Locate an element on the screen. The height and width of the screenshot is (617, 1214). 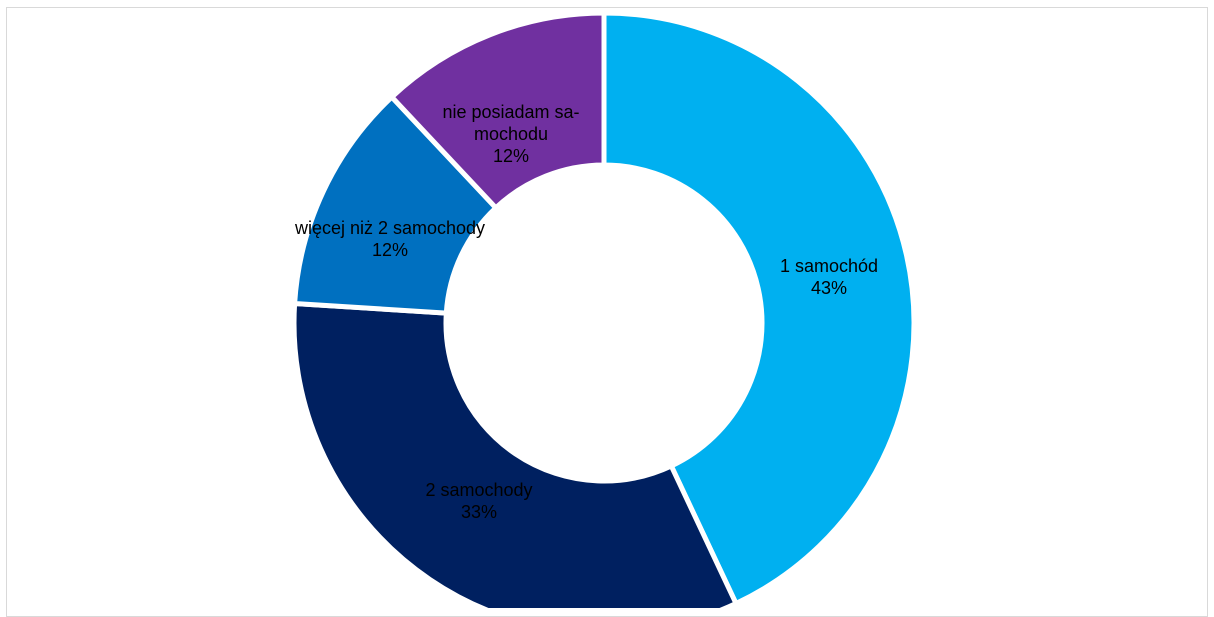
slice-label-3: więcej niż 2 samochody 12% is located at coordinates (389, 239).